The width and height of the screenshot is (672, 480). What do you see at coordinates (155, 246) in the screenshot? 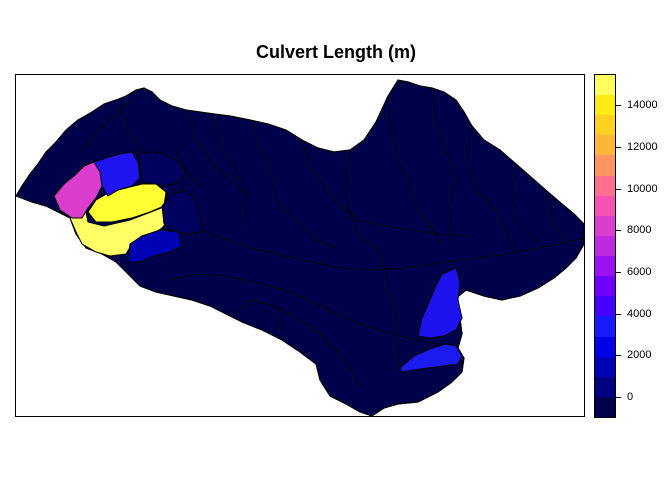
I see `subbasin-mid-blue` at bounding box center [155, 246].